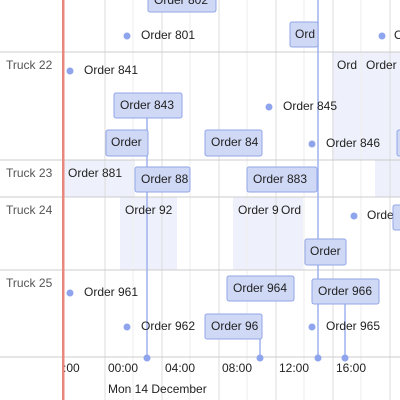 Image resolution: width=400 pixels, height=400 pixels. What do you see at coordinates (29, 65) in the screenshot?
I see `row-label: Truck 22` at bounding box center [29, 65].